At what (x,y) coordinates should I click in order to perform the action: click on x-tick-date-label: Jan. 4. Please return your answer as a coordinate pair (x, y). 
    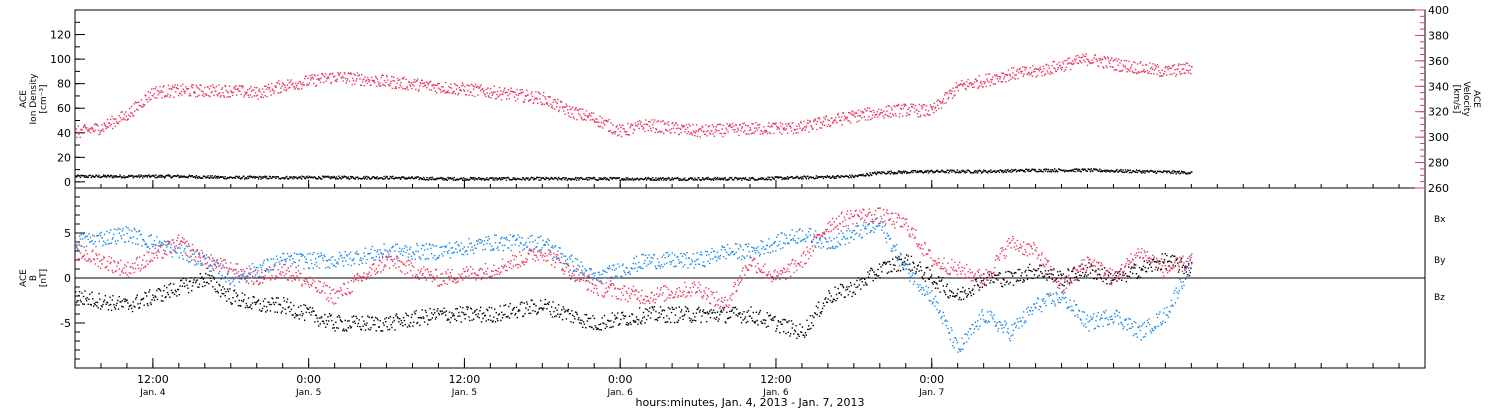
    Looking at the image, I should click on (152, 393).